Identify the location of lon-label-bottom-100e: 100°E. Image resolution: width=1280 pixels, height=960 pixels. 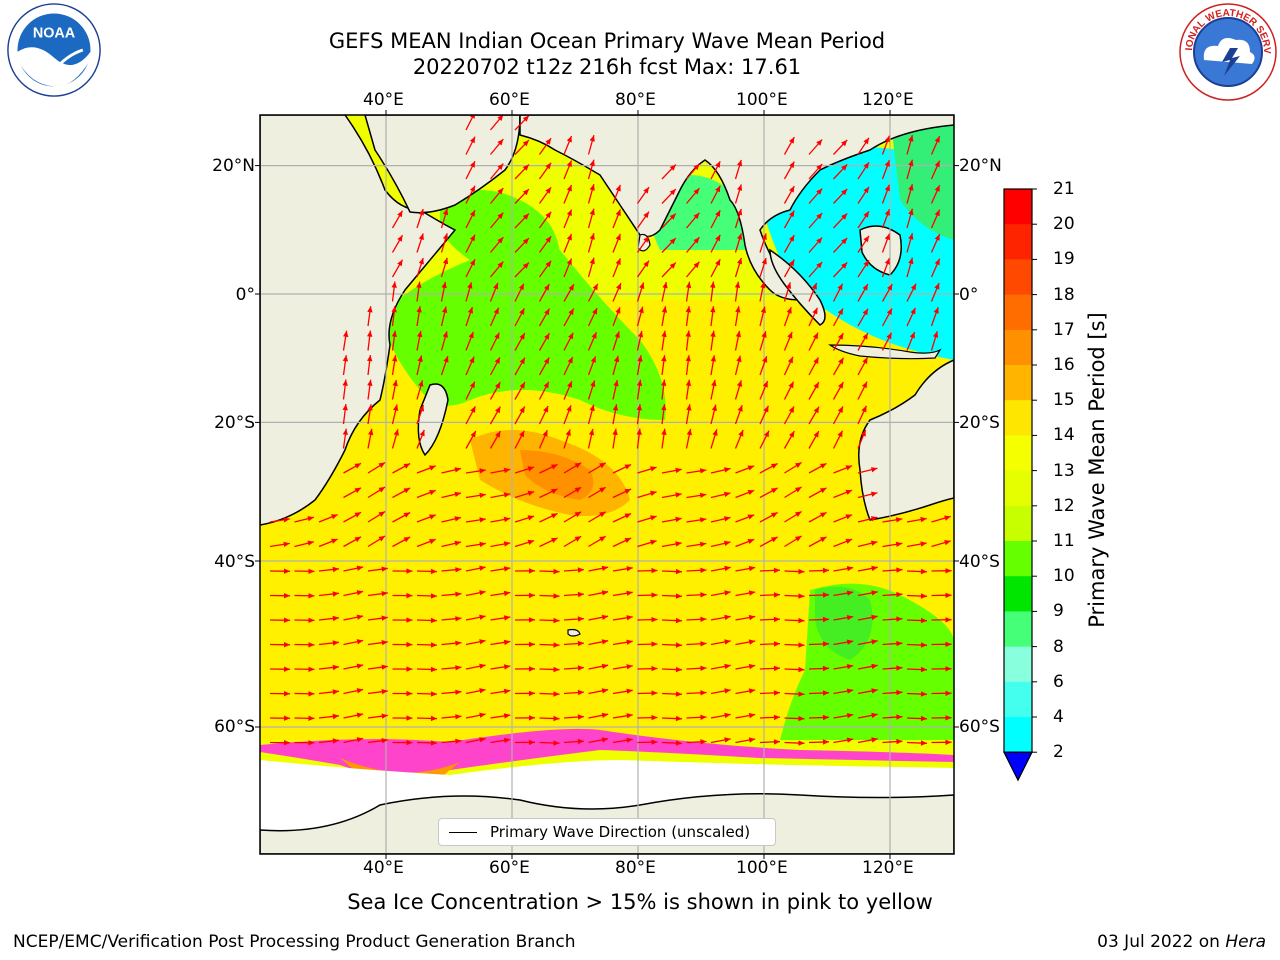
(762, 868).